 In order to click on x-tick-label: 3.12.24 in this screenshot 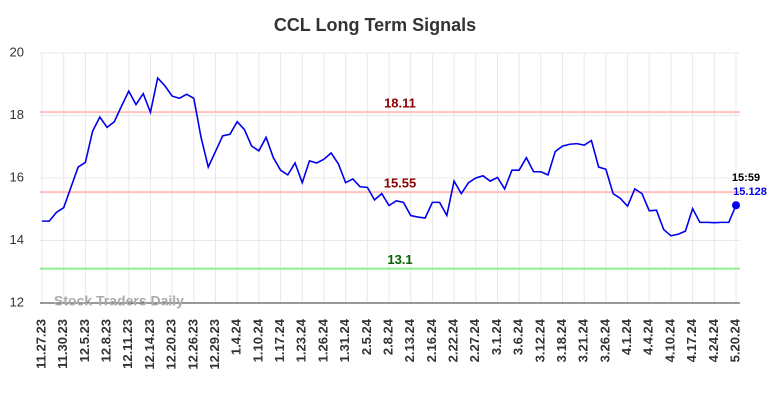, I will do `click(539, 340)`.